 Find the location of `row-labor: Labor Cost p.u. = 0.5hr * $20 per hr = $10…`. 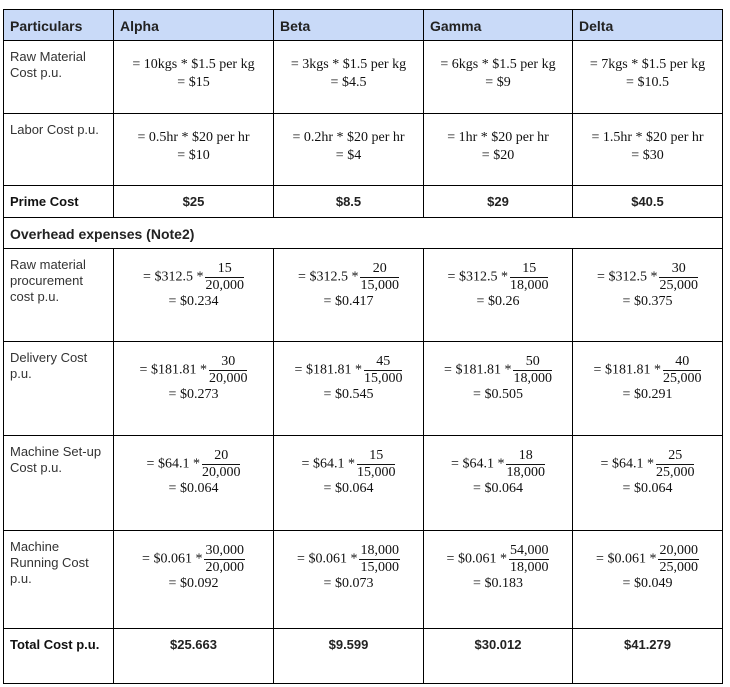

row-labor: Labor Cost p.u. = 0.5hr * $20 per hr = $10… is located at coordinates (363, 149).